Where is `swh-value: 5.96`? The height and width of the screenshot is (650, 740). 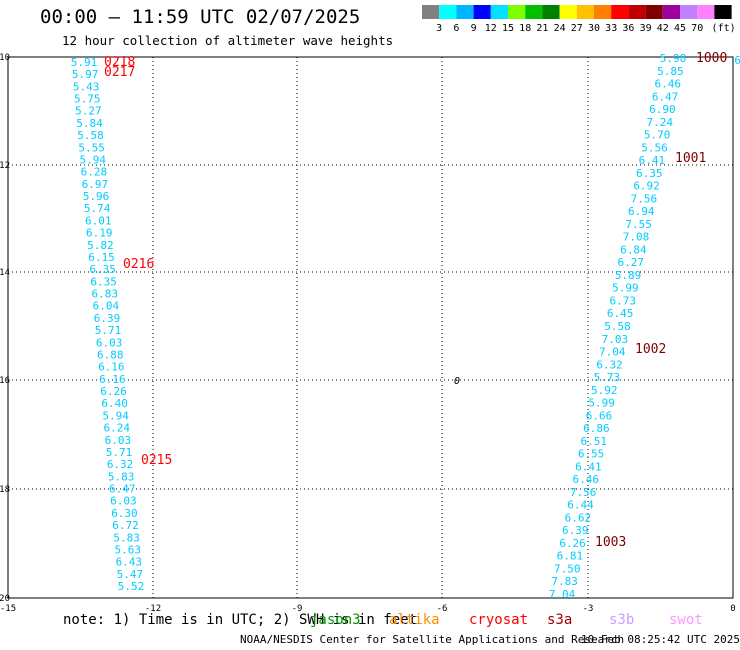
swh-value: 5.96 is located at coordinates (96, 196).